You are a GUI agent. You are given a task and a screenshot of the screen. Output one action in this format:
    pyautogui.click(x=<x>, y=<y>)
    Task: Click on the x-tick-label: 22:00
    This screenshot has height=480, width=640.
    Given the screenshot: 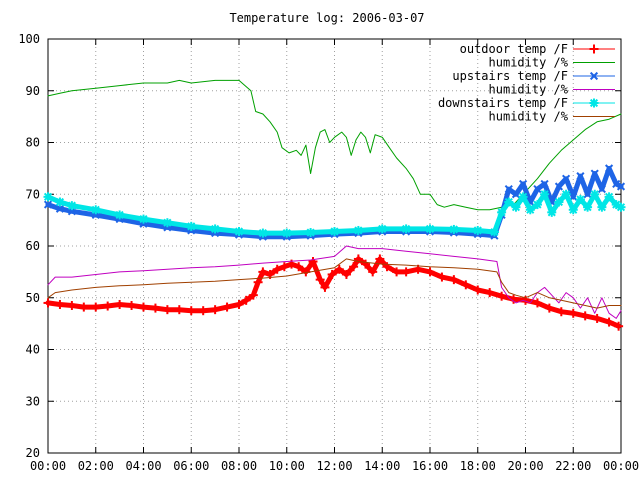 What is the action you would take?
    pyautogui.click(x=573, y=466)
    